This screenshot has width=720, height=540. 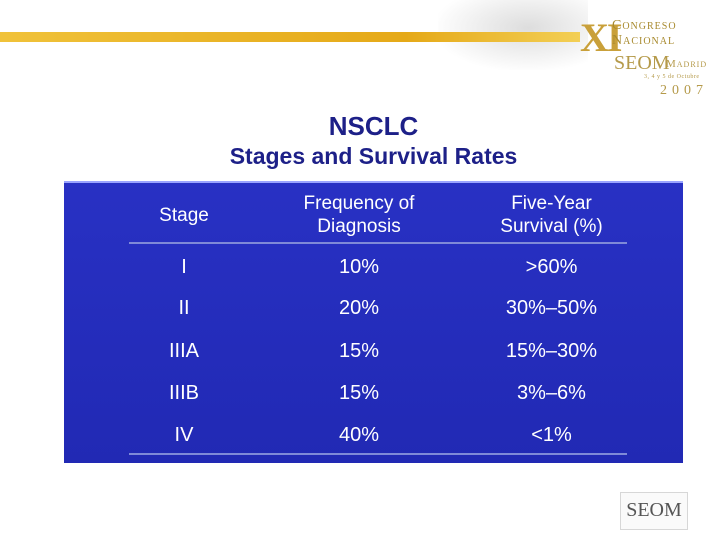 What do you see at coordinates (644, 25) in the screenshot?
I see `logo-line-1: Congreso` at bounding box center [644, 25].